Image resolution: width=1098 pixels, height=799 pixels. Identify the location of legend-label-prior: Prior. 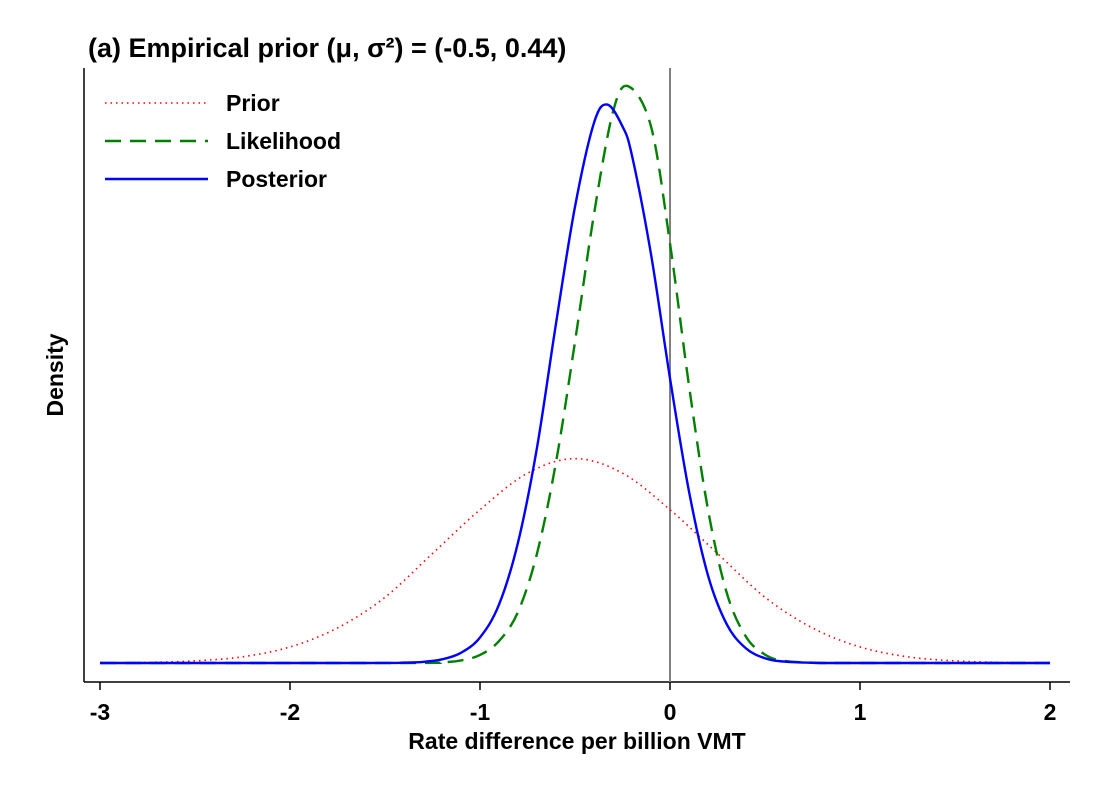
(253, 103).